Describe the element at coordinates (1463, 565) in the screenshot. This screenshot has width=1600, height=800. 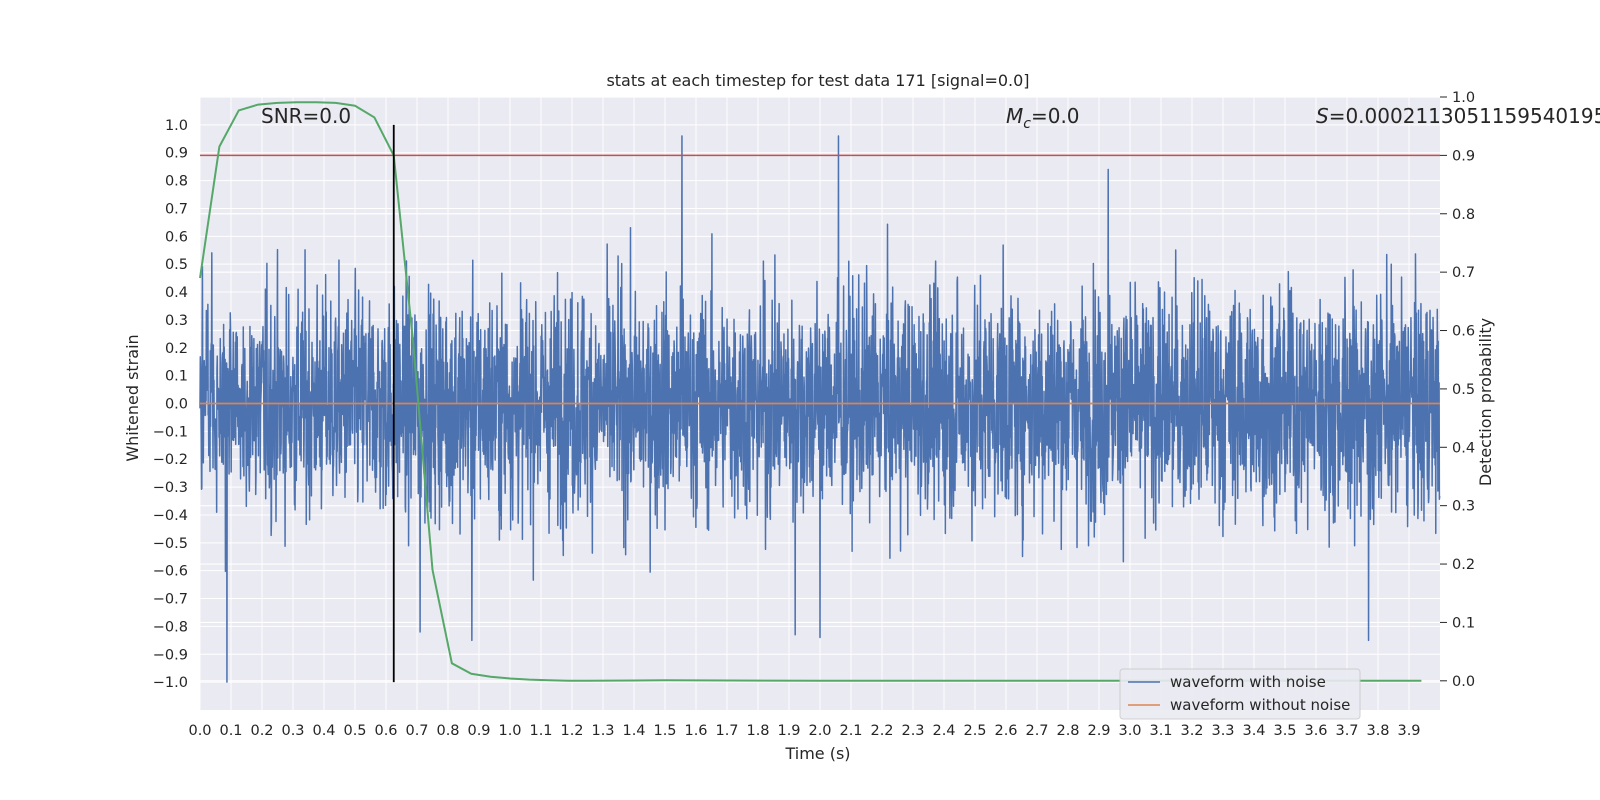
I see `y2-tick-label: 0.2` at that location.